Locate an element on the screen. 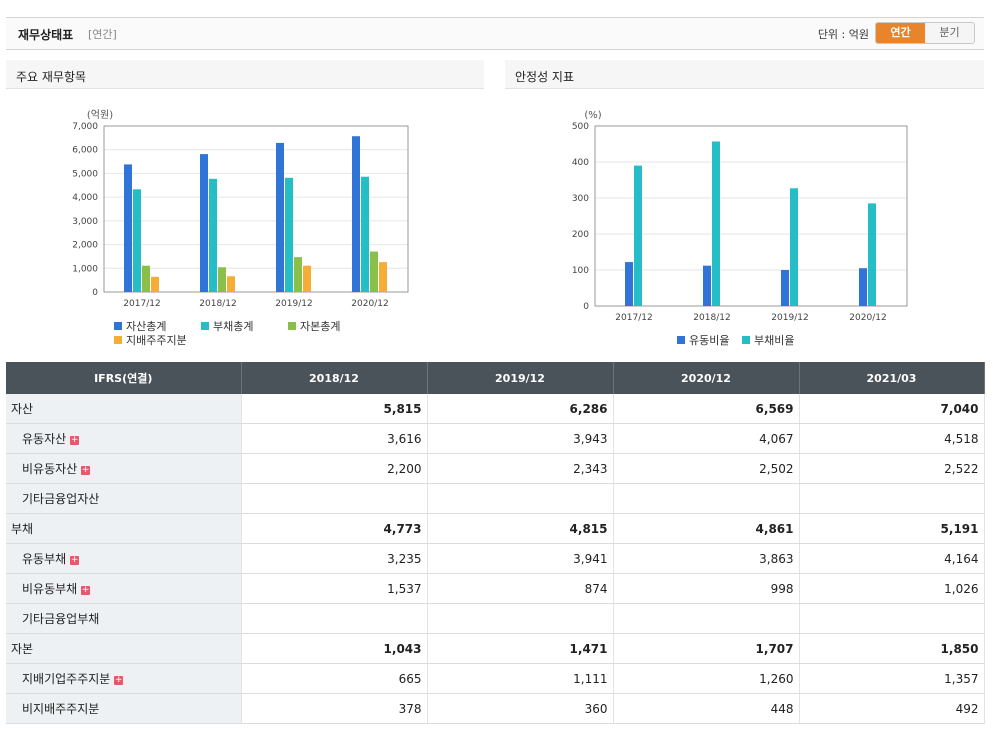 This screenshot has width=993, height=734. cell-value: 4,773 is located at coordinates (334, 528).